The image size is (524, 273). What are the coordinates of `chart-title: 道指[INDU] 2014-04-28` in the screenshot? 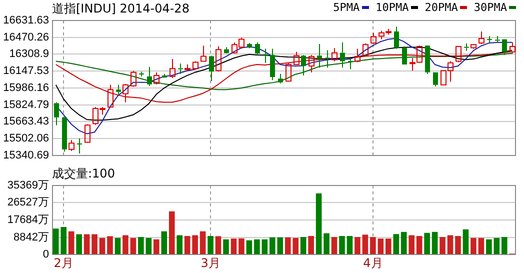 It's located at (121, 8).